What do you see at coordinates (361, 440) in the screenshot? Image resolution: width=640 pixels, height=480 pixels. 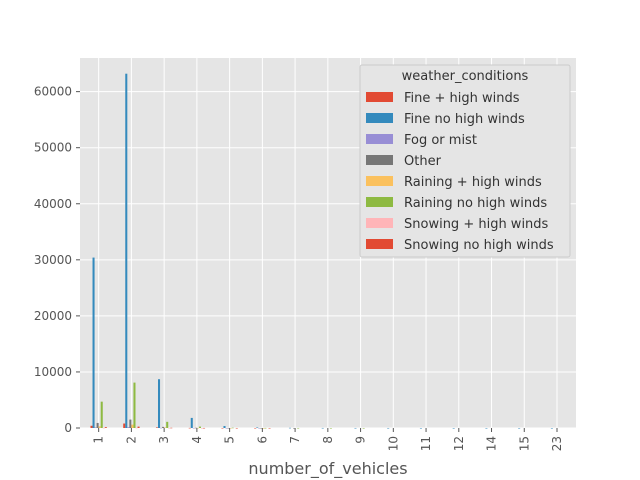 I see `x-tick-label: 9` at bounding box center [361, 440].